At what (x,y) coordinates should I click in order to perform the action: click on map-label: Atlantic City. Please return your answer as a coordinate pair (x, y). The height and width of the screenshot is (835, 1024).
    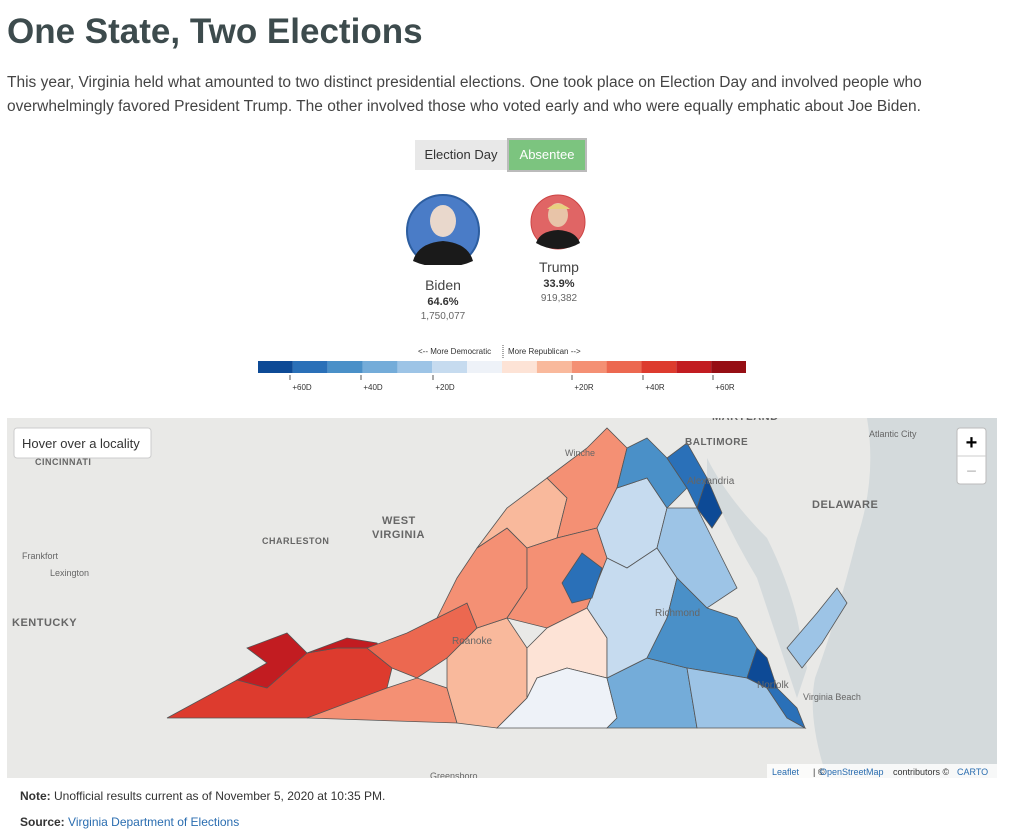
    Looking at the image, I should click on (893, 434).